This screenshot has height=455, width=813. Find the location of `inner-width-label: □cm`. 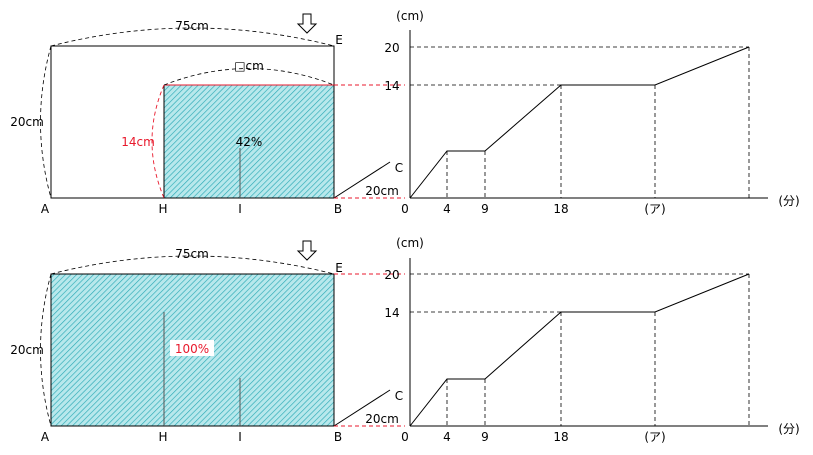

inner-width-label: □cm is located at coordinates (249, 66).